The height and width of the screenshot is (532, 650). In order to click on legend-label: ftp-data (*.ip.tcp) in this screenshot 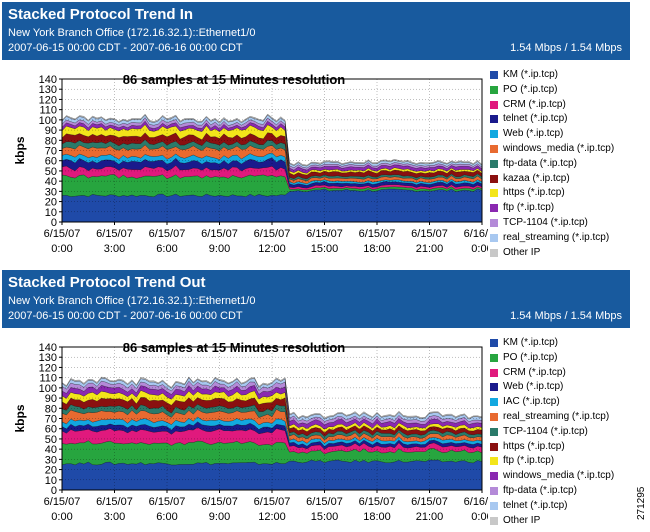, I will do `click(540, 490)`.